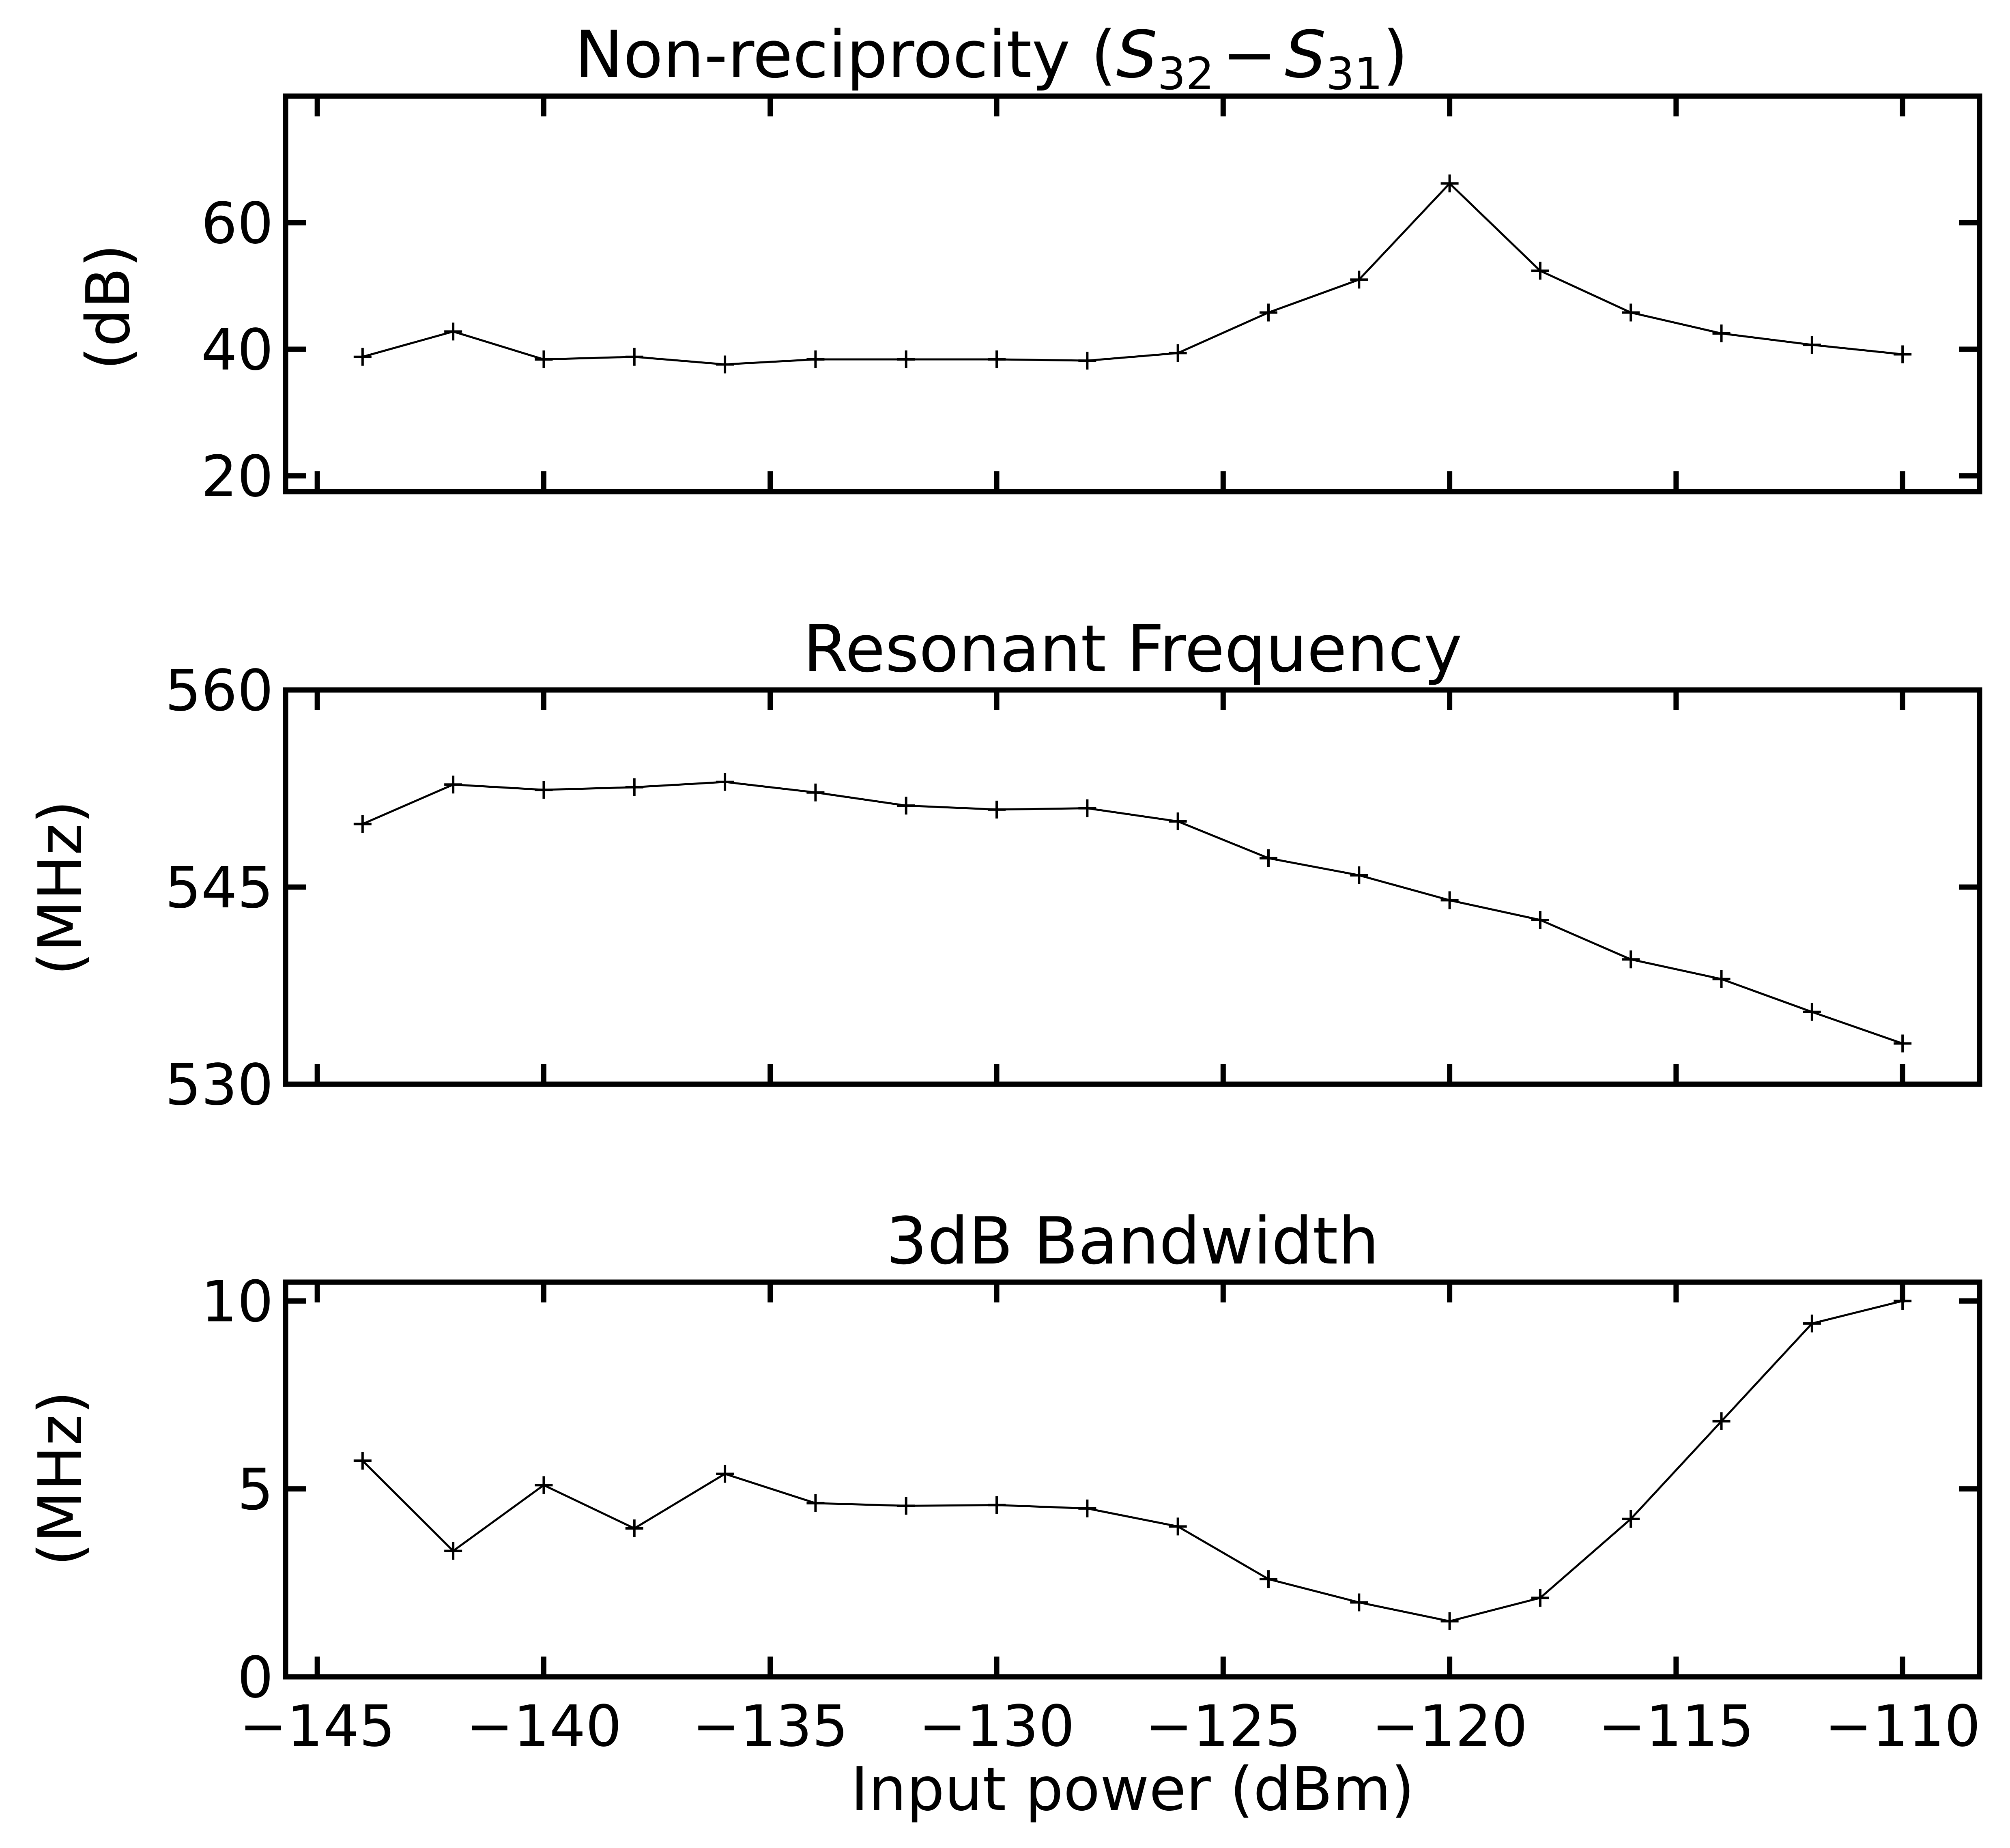 The image size is (2010, 1848). I want to click on y-tick-label: 545, so click(219, 888).